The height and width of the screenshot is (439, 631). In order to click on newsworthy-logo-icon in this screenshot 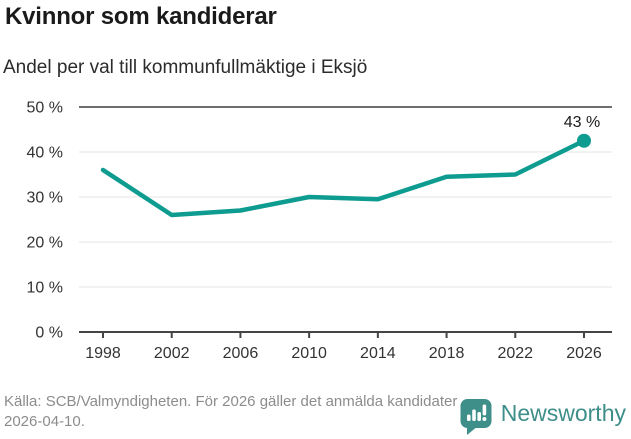, I will do `click(476, 417)`.